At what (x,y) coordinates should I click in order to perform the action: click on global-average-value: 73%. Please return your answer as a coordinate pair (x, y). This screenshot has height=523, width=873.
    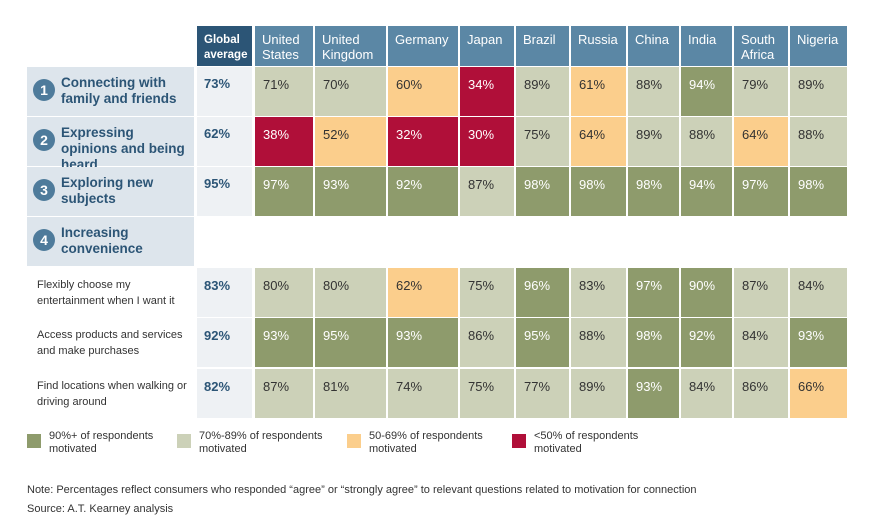
    Looking at the image, I should click on (224, 91).